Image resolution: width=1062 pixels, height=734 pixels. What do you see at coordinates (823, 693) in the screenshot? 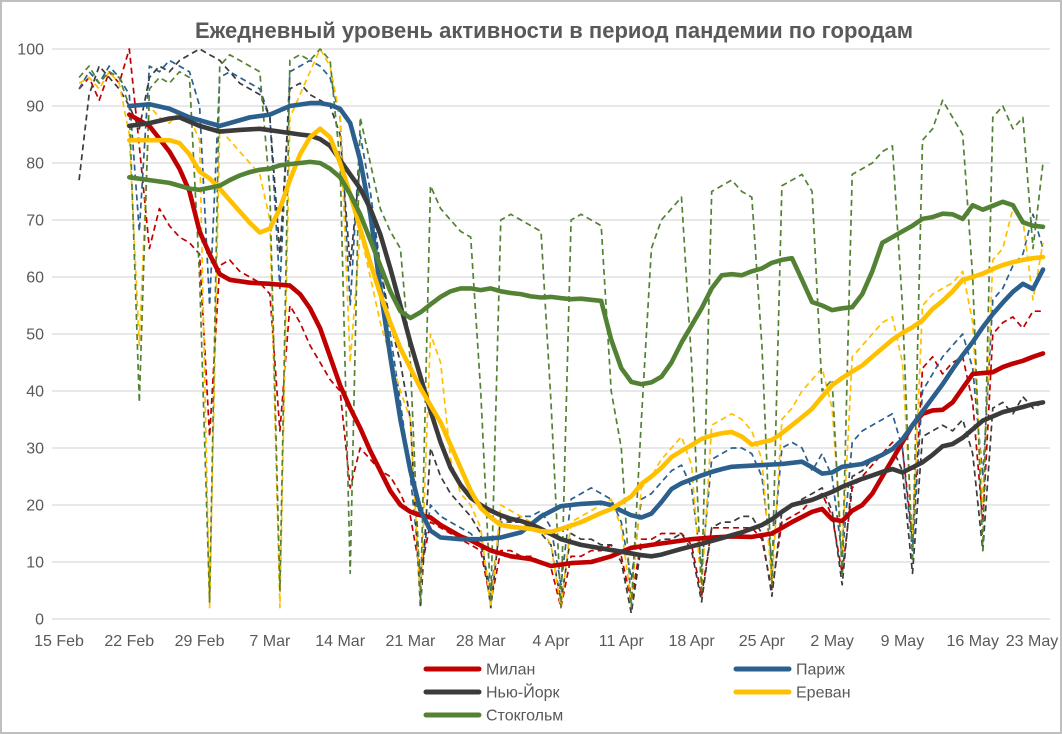
I see `legend-label-yerevan: Ереван` at bounding box center [823, 693].